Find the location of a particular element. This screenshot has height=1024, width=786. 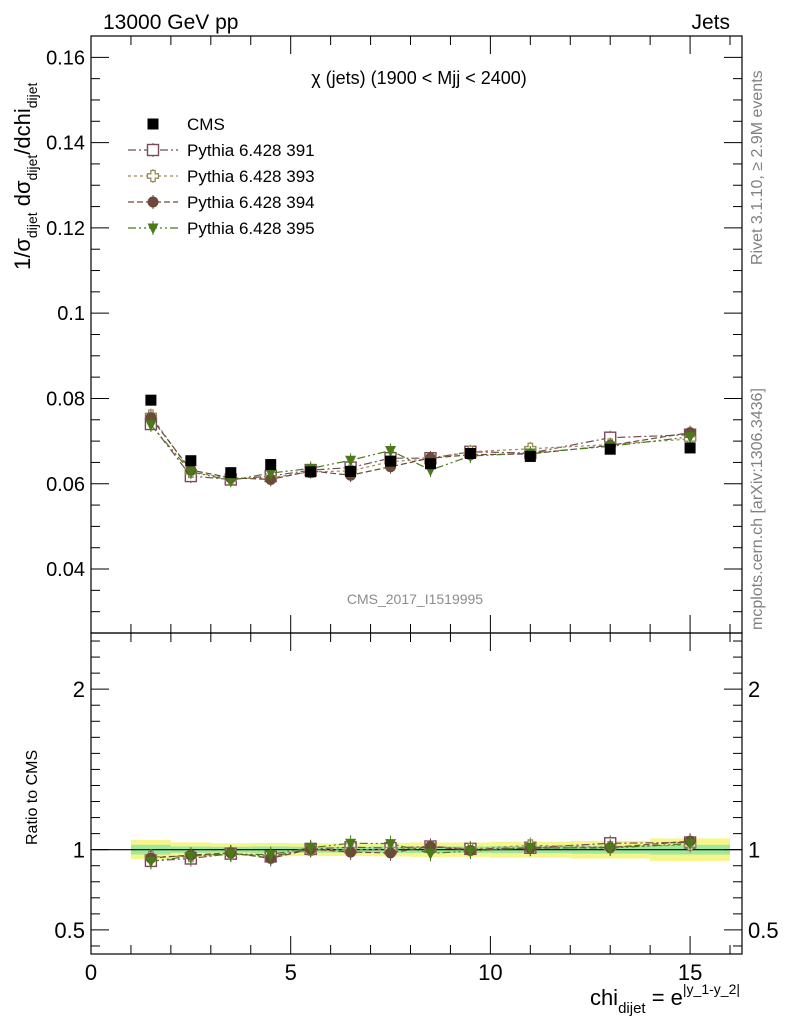

x-tick-label: 15 is located at coordinates (690, 972).